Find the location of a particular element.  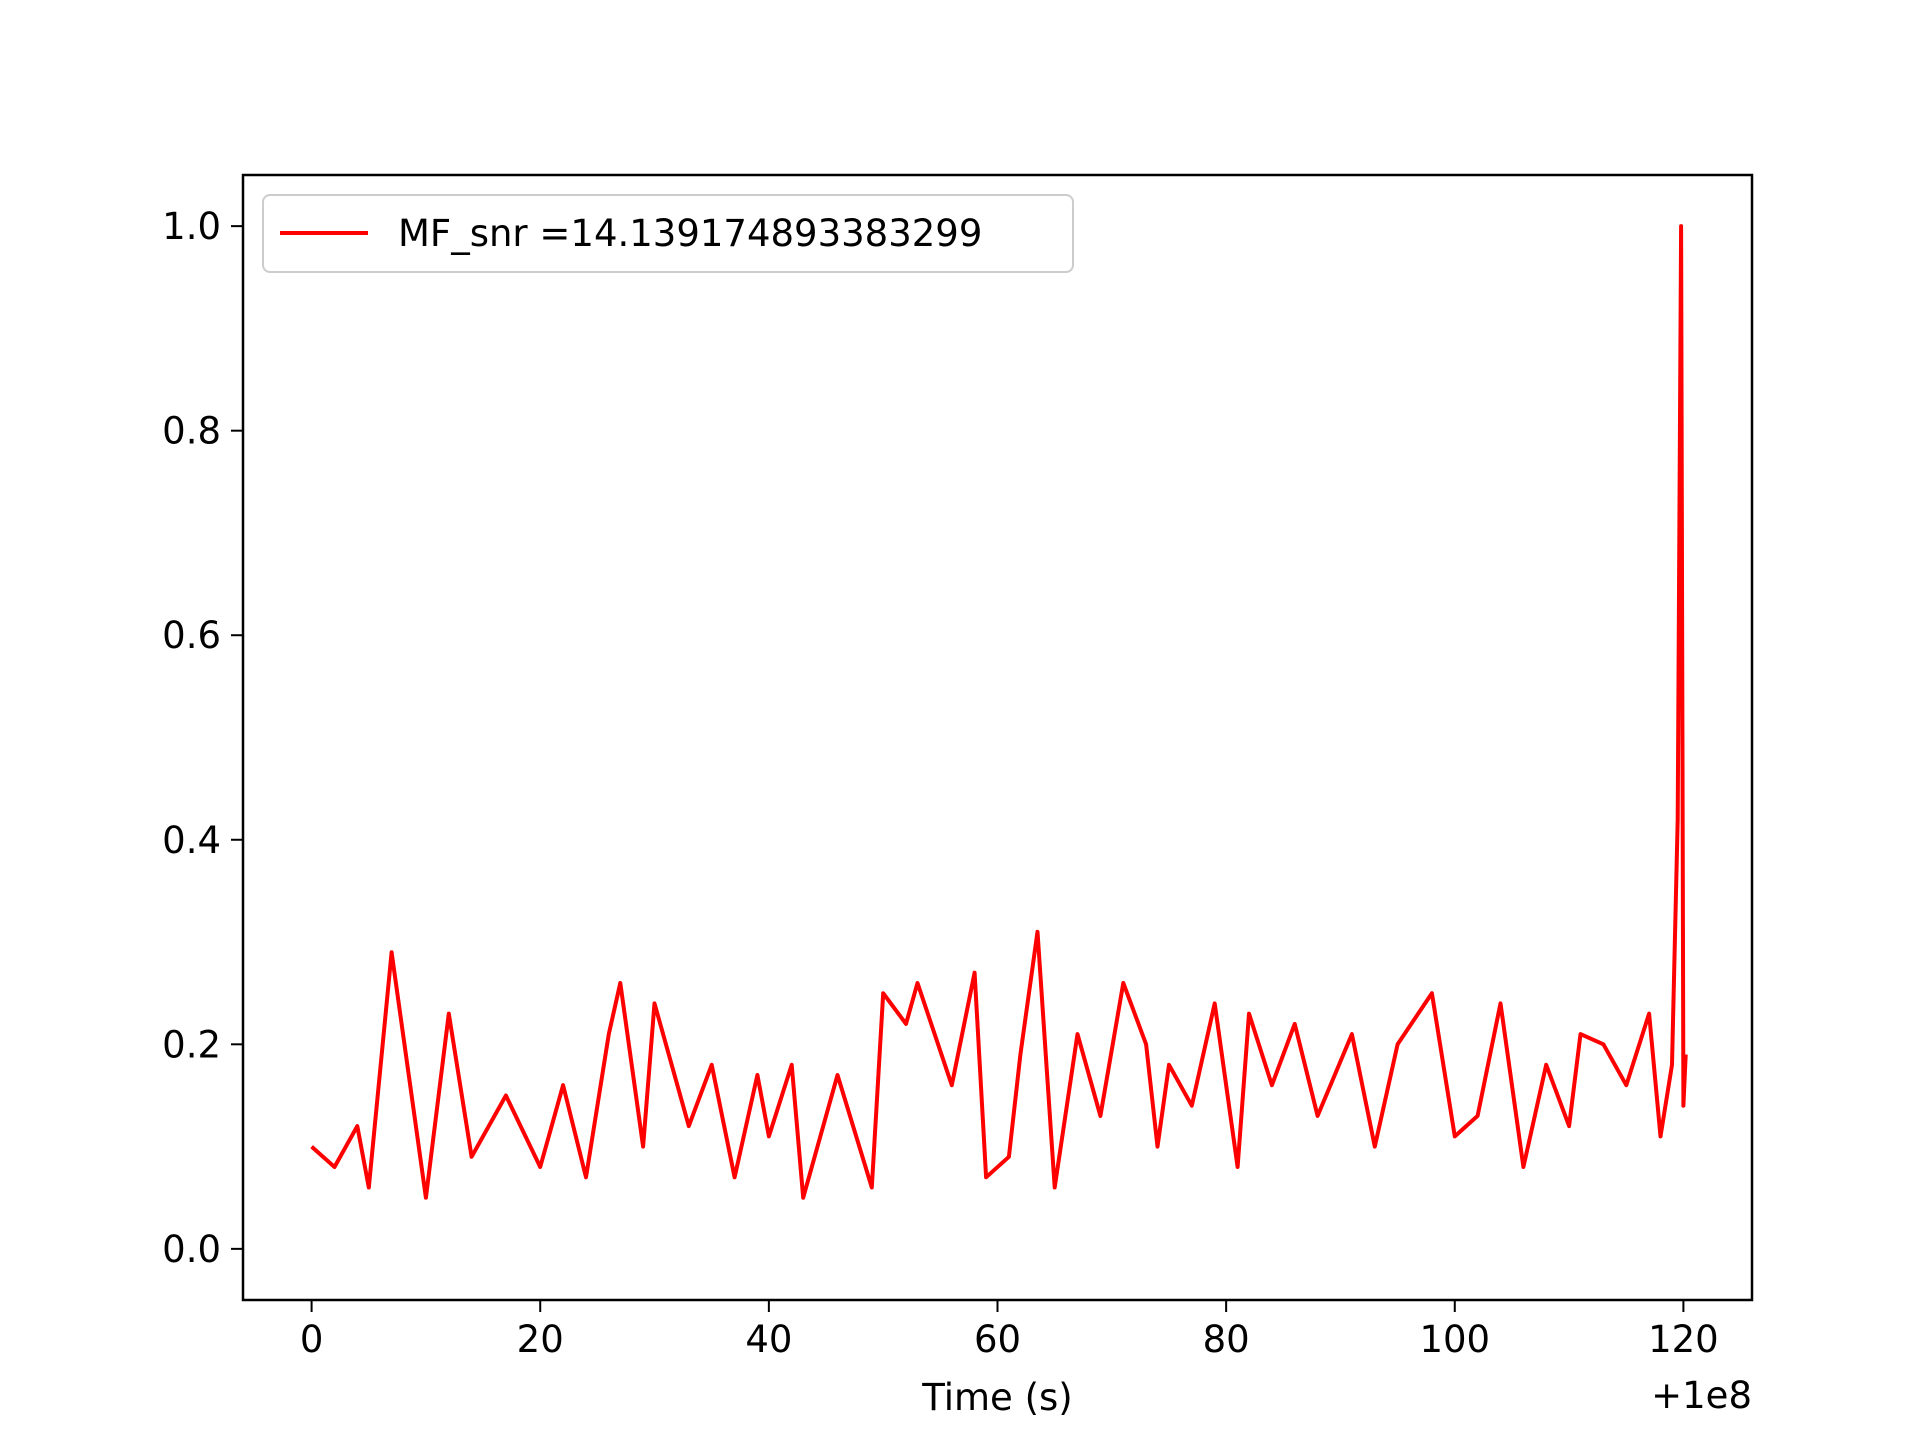

x-axis-offset-label: +1e8 is located at coordinates (1701, 1395).